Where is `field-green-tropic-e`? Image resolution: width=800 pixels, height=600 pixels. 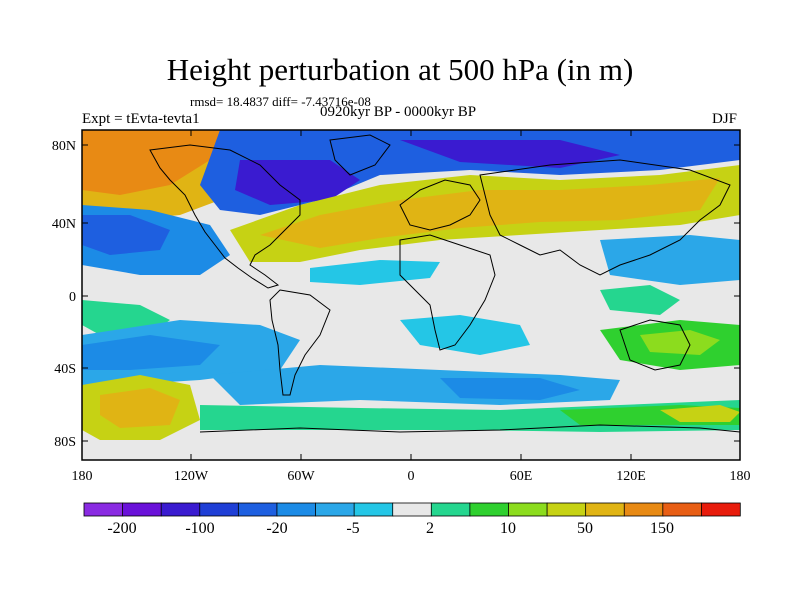 field-green-tropic-e is located at coordinates (640, 300).